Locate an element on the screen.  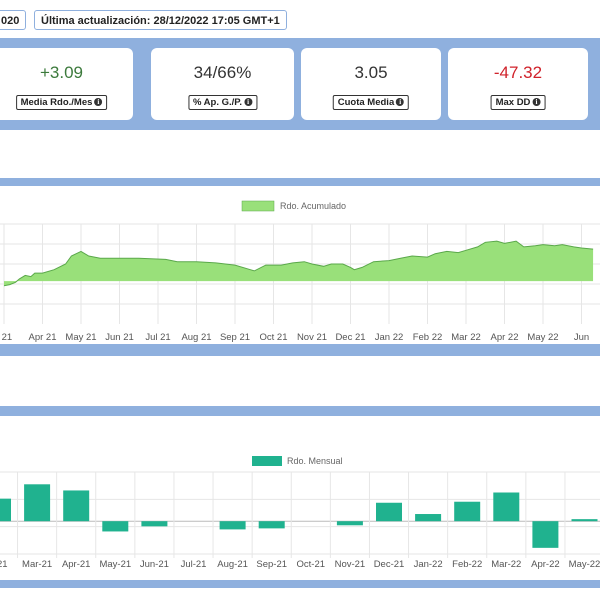
chart1-top-band is located at coordinates (300, 182).